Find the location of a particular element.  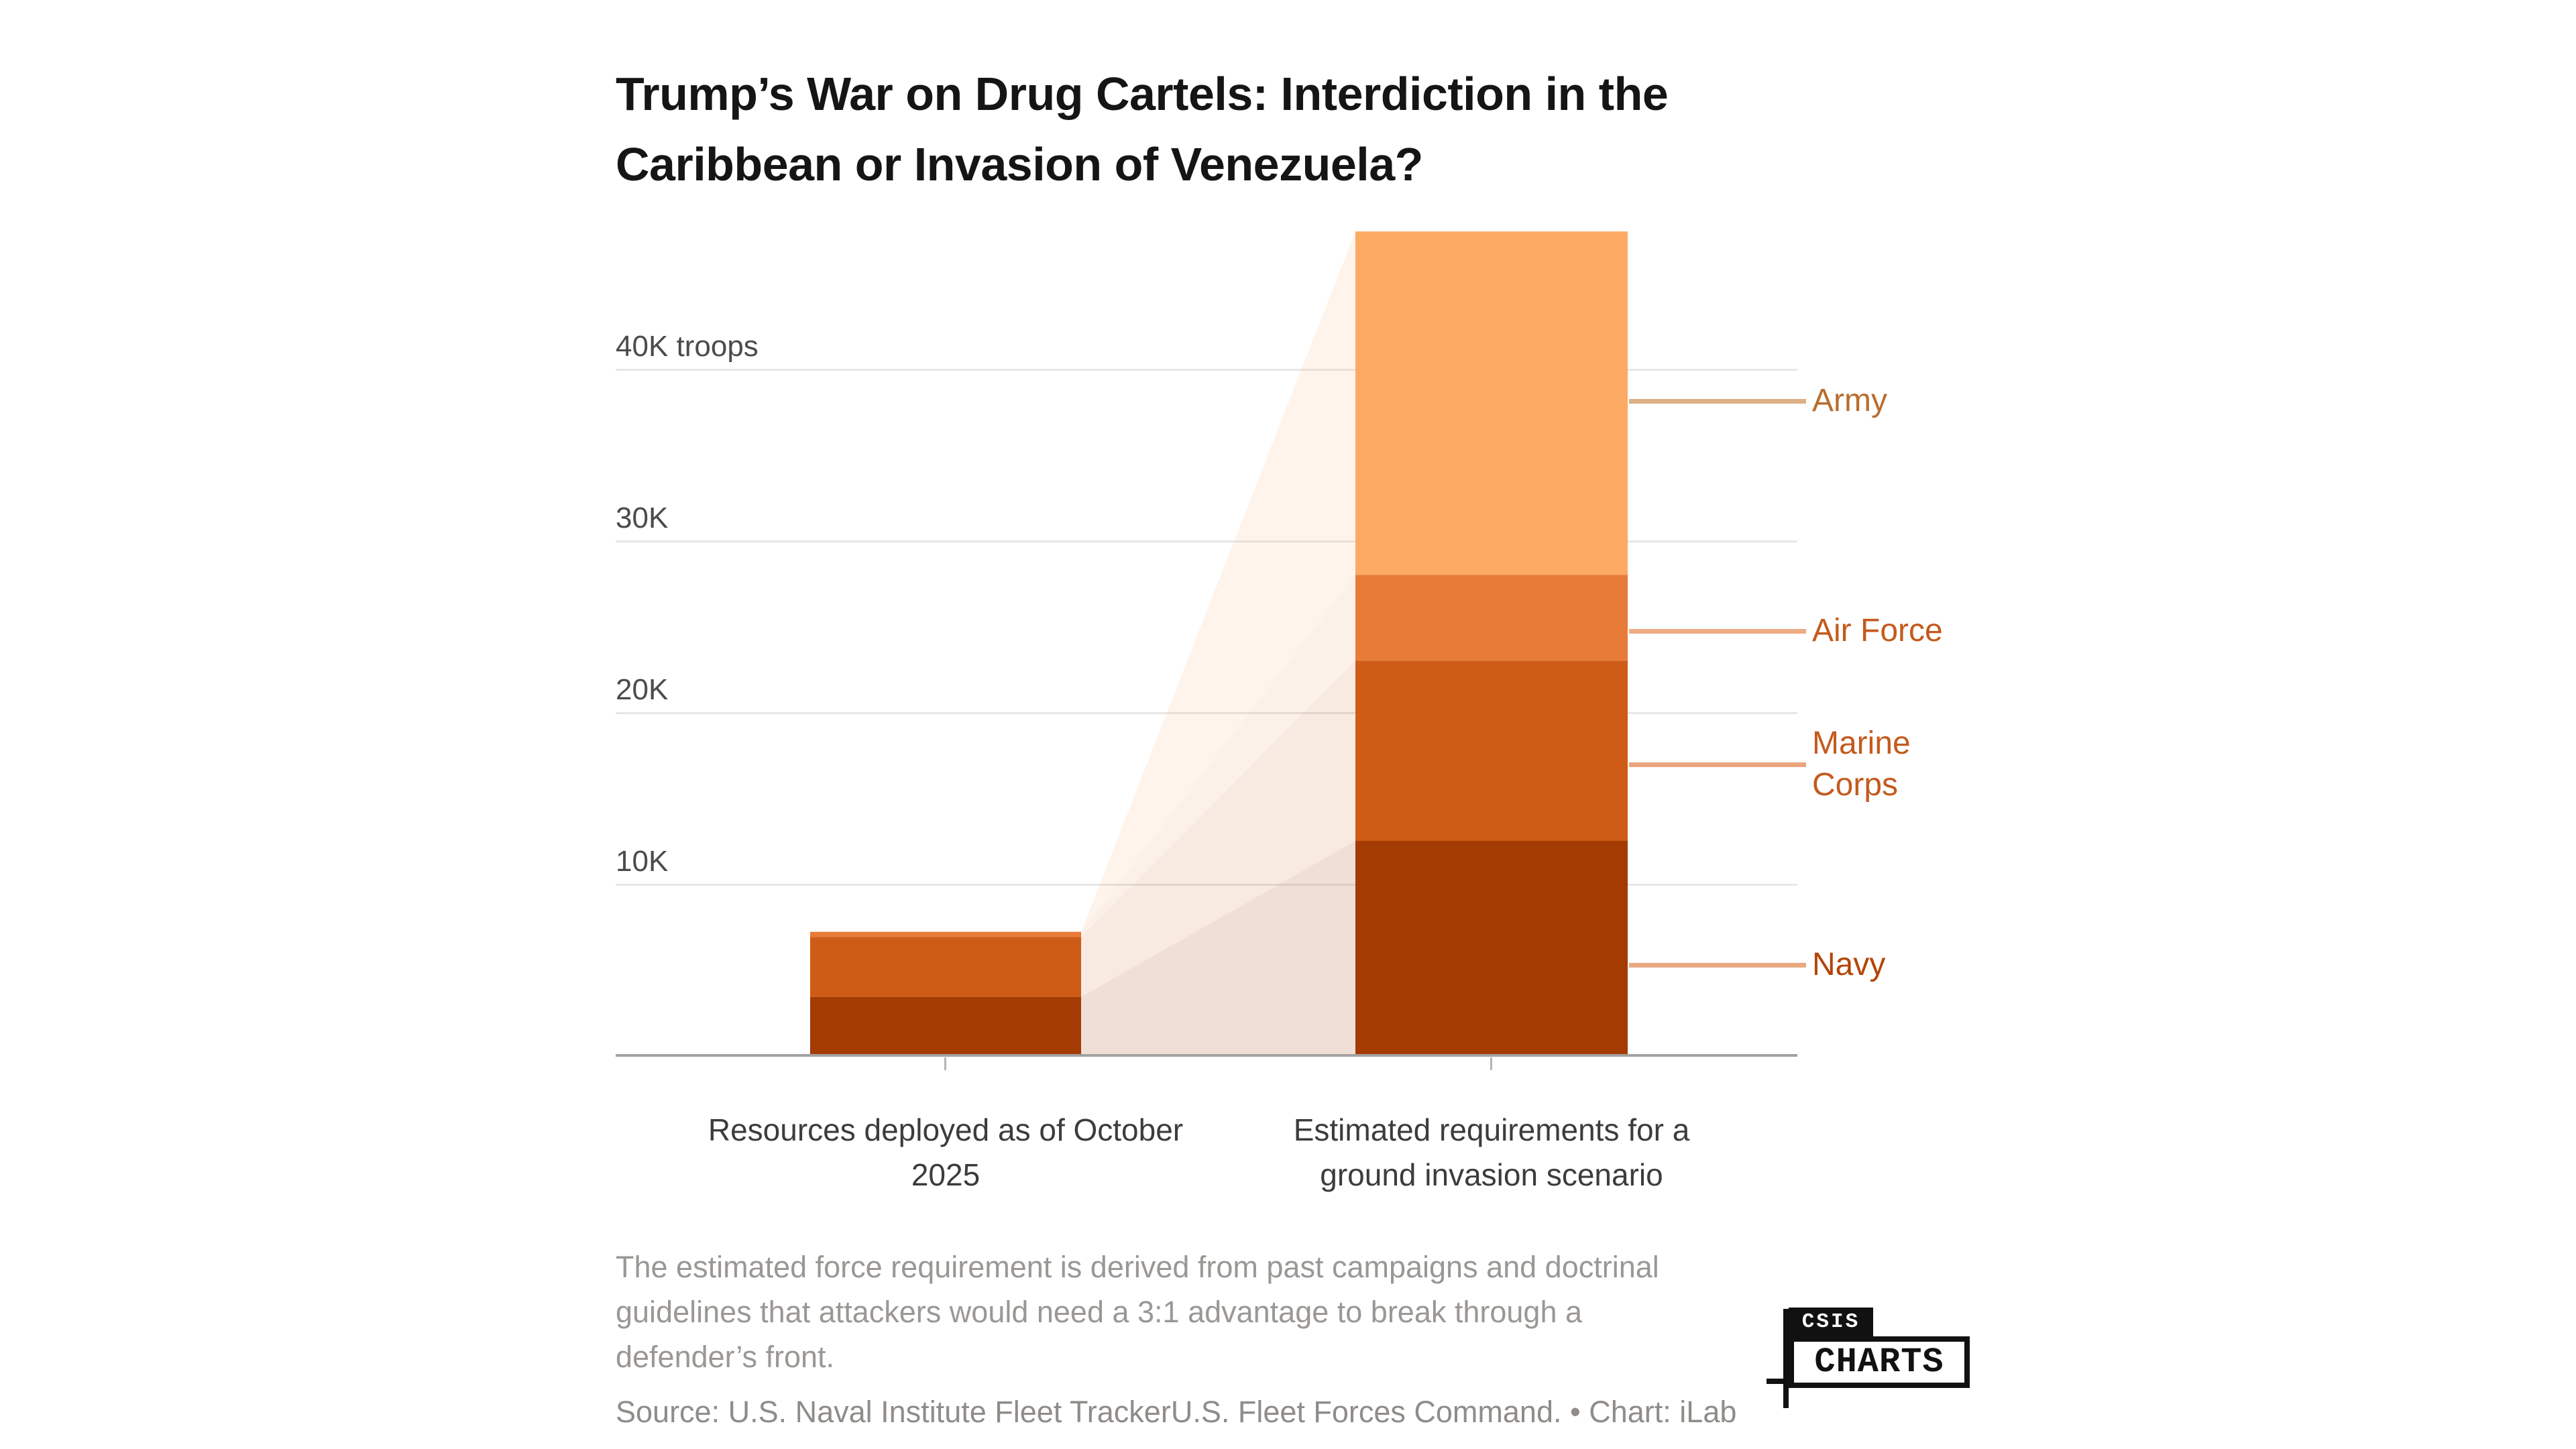

gridline-40k-troops is located at coordinates (1206, 370).